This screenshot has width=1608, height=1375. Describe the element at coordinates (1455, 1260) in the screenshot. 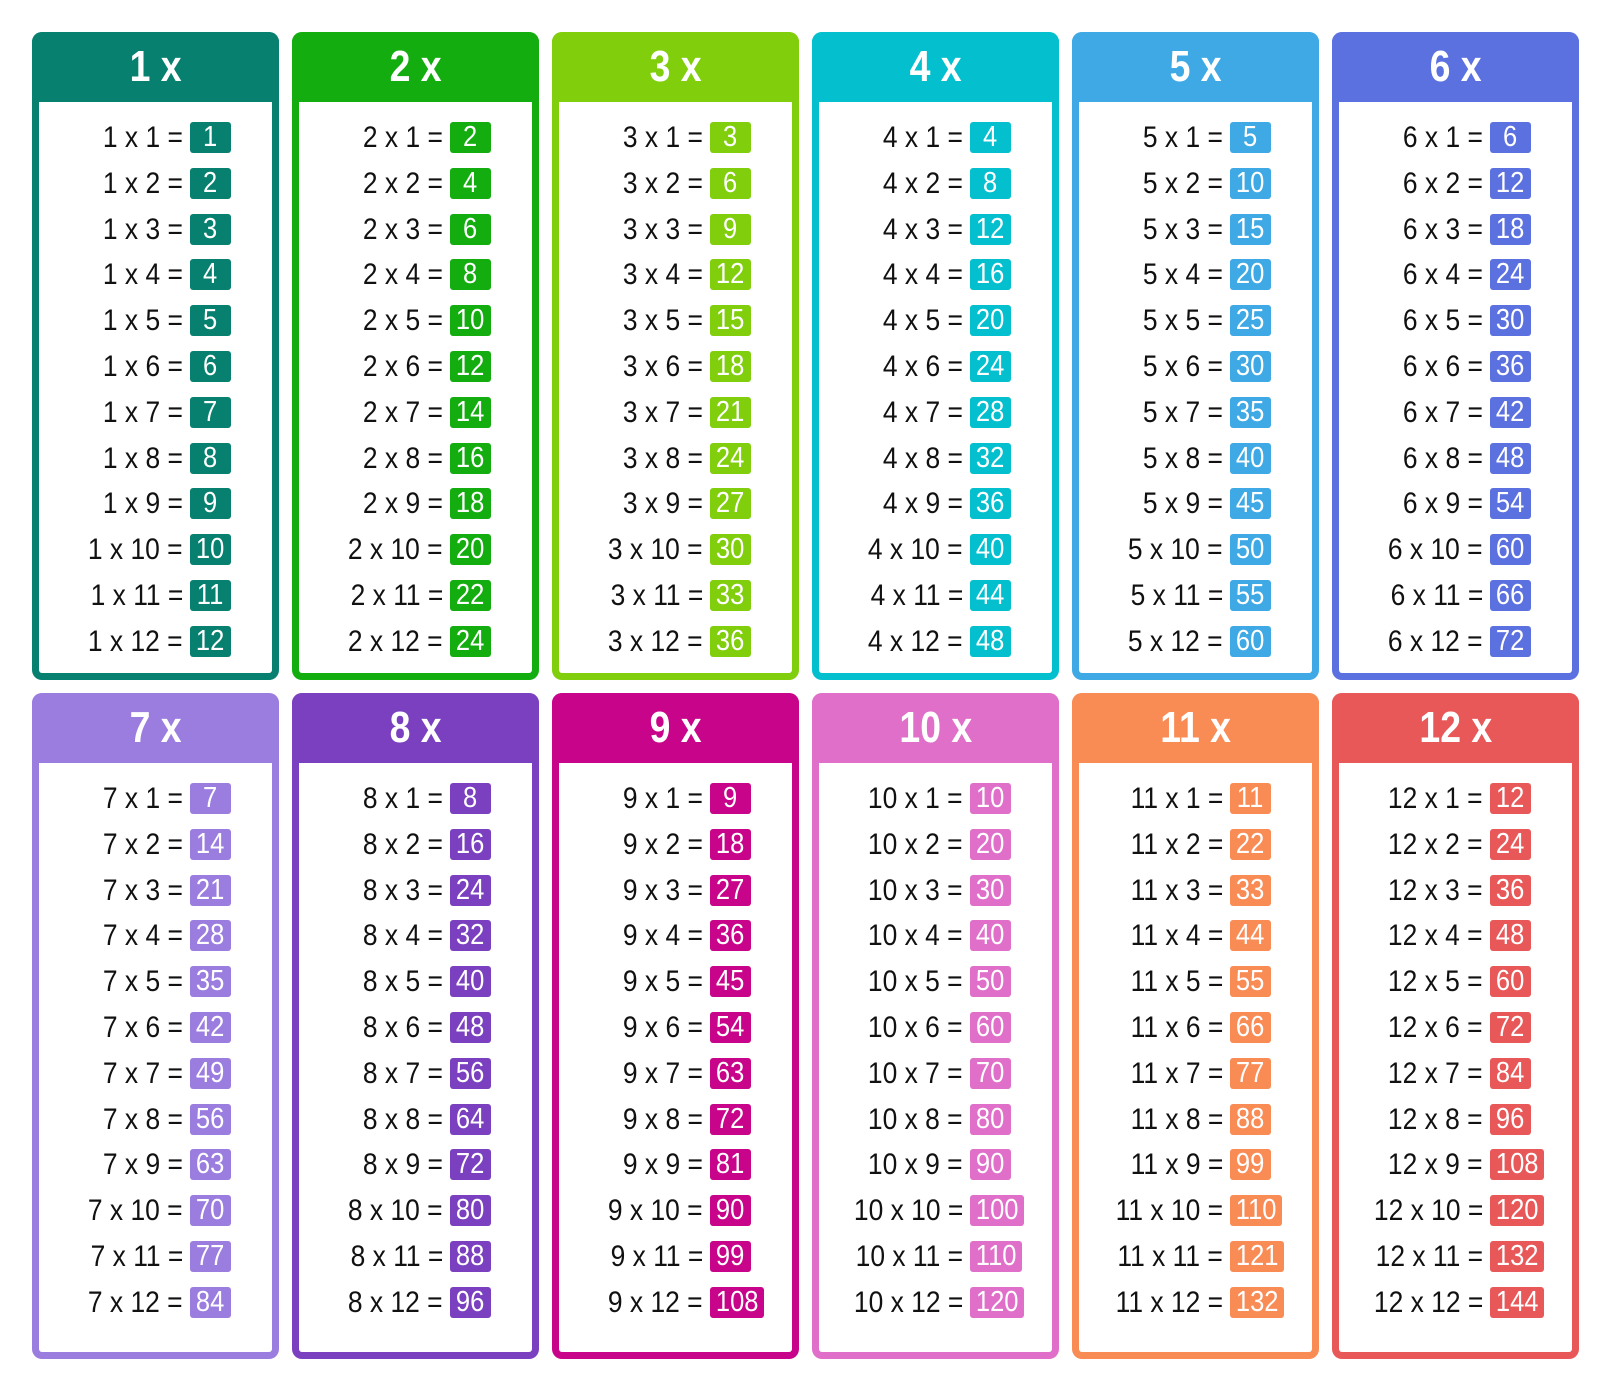

I see `table-row: 12 x 11 = 132` at that location.